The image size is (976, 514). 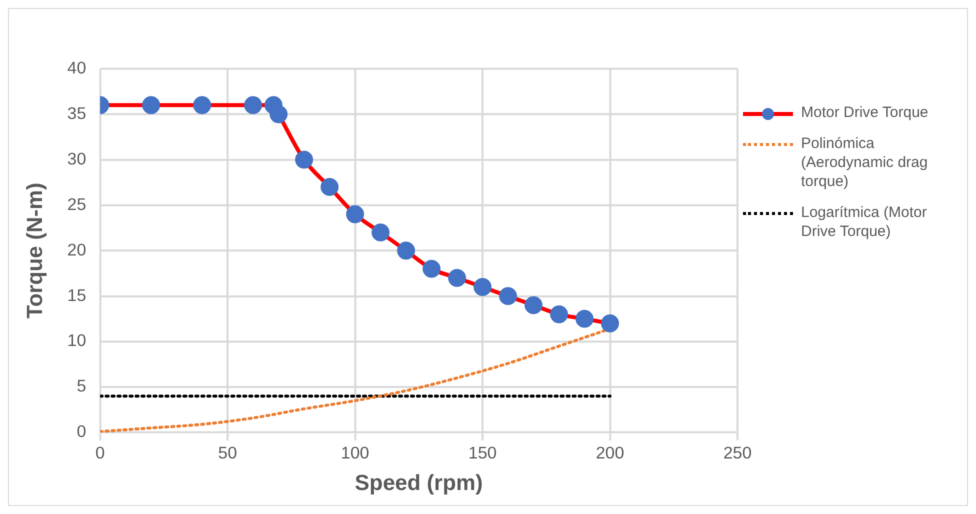 What do you see at coordinates (482, 452) in the screenshot?
I see `x-tick-label: 150` at bounding box center [482, 452].